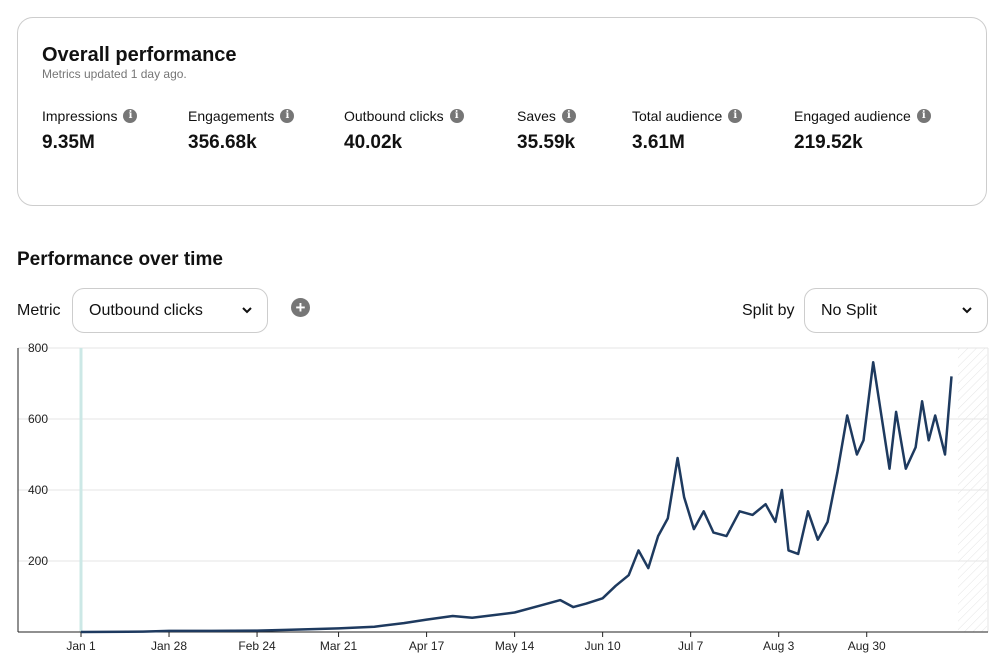 The height and width of the screenshot is (660, 1000). Describe the element at coordinates (222, 142) in the screenshot. I see `metric-value: 356.68k` at that location.